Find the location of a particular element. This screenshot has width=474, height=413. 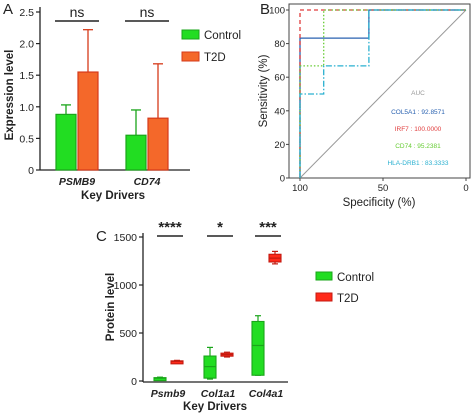

panel-a-bars is located at coordinates (112, 100).